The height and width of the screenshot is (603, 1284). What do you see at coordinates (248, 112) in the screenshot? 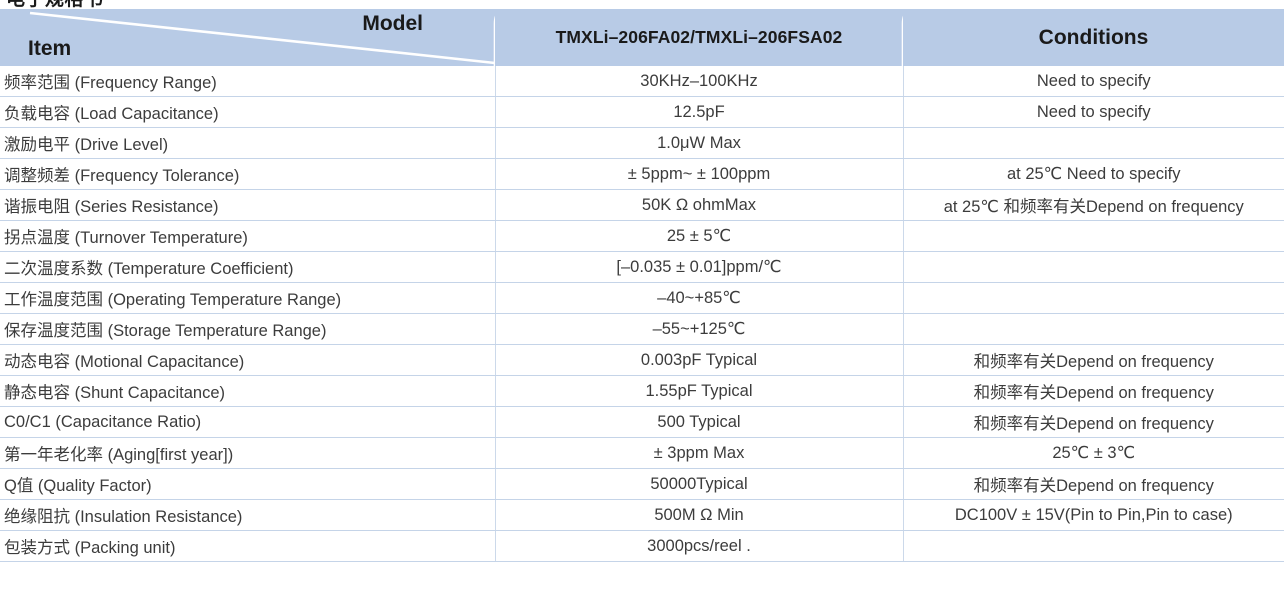
I see `cell-item: 负载电容 (Load Capacitance)` at bounding box center [248, 112].